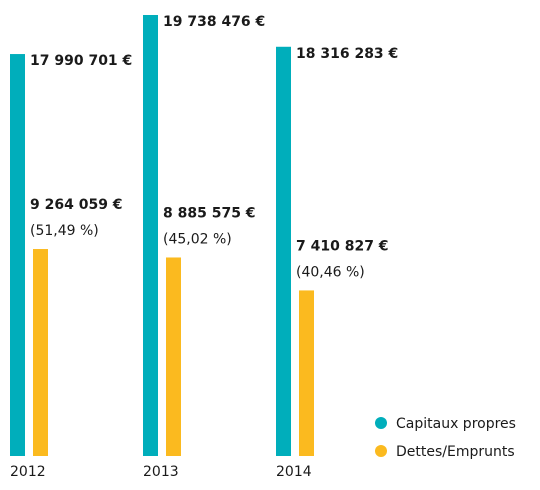 This screenshot has width=540, height=490. Describe the element at coordinates (330, 272) in the screenshot. I see `share-label: (40,46 %)` at that location.